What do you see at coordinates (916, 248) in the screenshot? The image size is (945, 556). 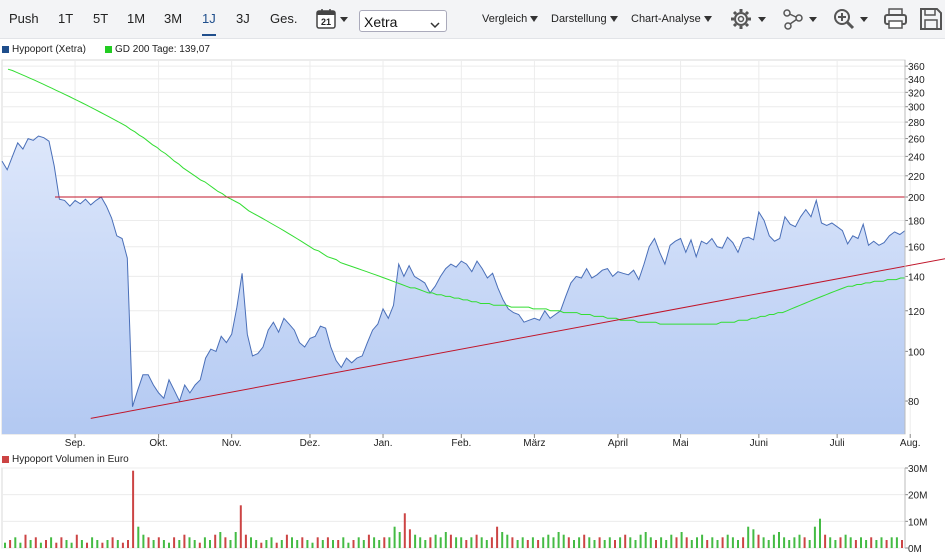 I see `price-tick-label: 160` at bounding box center [916, 248].